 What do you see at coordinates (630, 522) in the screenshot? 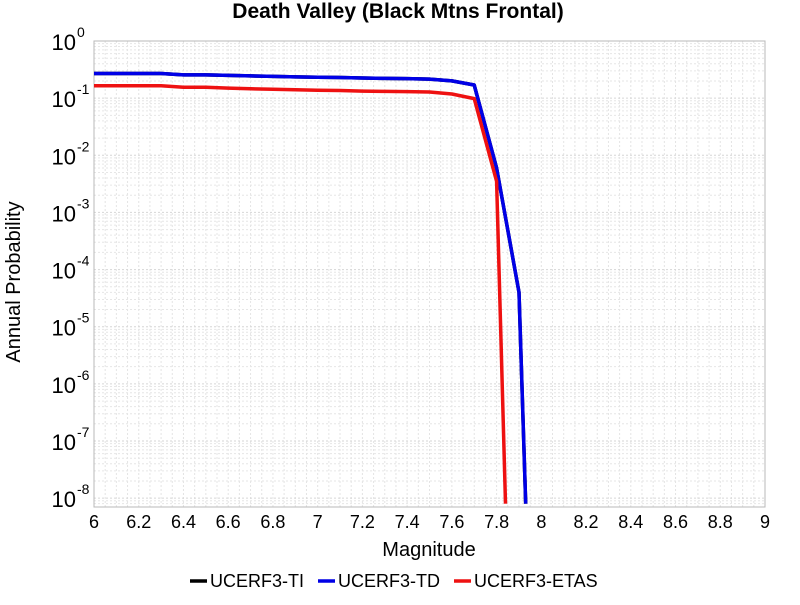
I see `x-tick-label: 8.4` at bounding box center [630, 522].